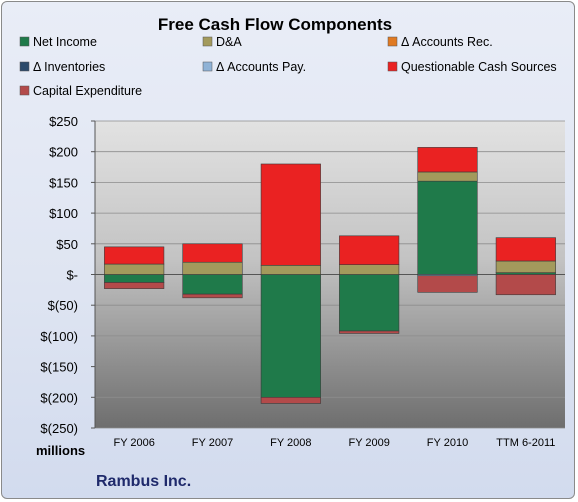  What do you see at coordinates (63, 121) in the screenshot?
I see `y-tick-label: $250` at bounding box center [63, 121].